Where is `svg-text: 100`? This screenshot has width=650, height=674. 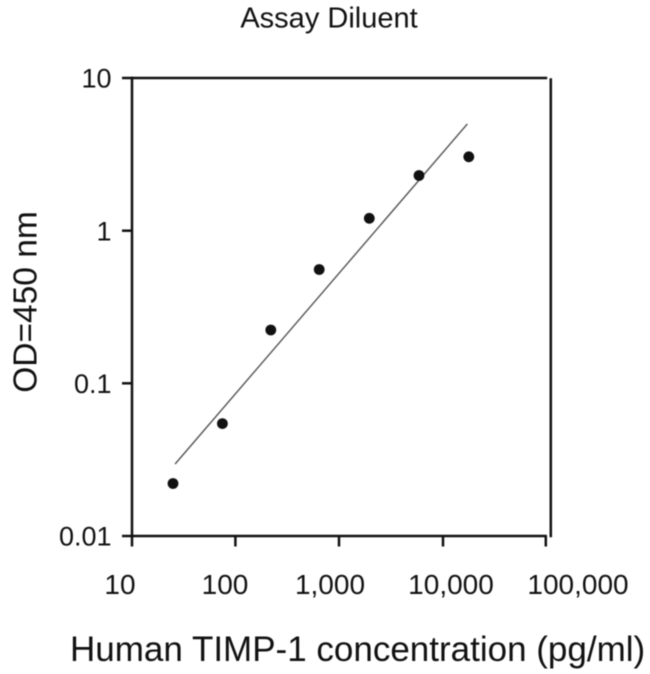
svg-text: 100 is located at coordinates (225, 584).